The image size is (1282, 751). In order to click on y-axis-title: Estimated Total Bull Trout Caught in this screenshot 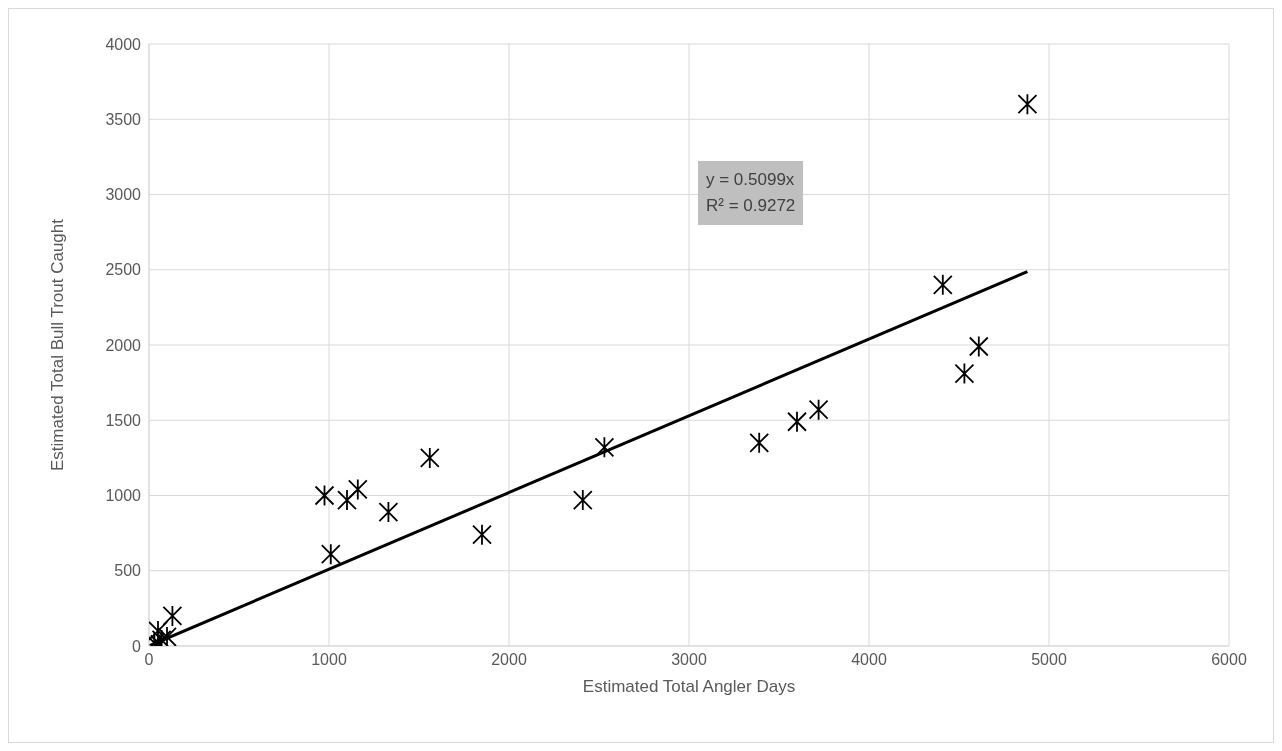, I will do `click(58, 344)`.